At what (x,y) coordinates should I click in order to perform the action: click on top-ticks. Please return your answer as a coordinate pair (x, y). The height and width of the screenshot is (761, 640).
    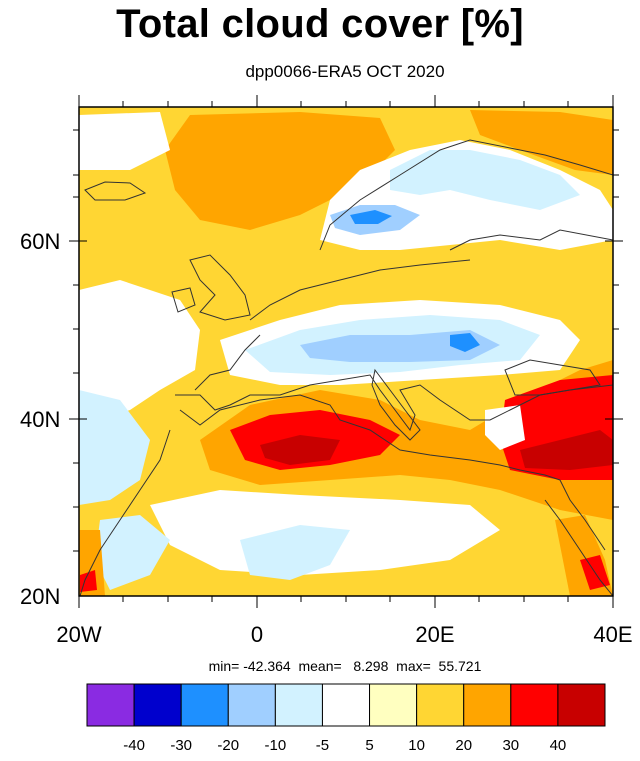
    Looking at the image, I should click on (346, 101).